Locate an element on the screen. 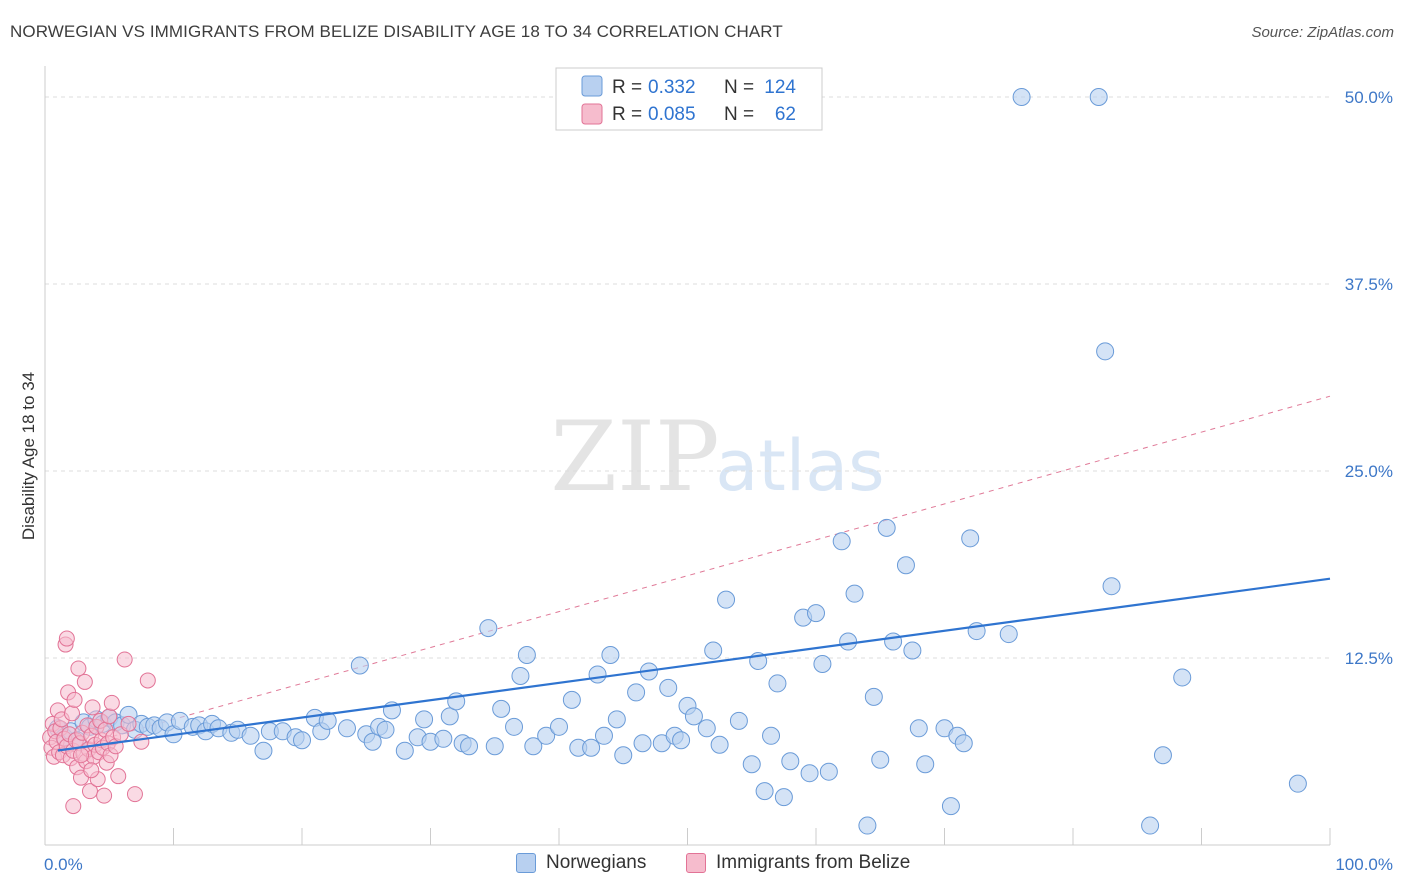 Image resolution: width=1406 pixels, height=892 pixels. x-tick-labels: 0.0% 100.0% is located at coordinates (718, 864).